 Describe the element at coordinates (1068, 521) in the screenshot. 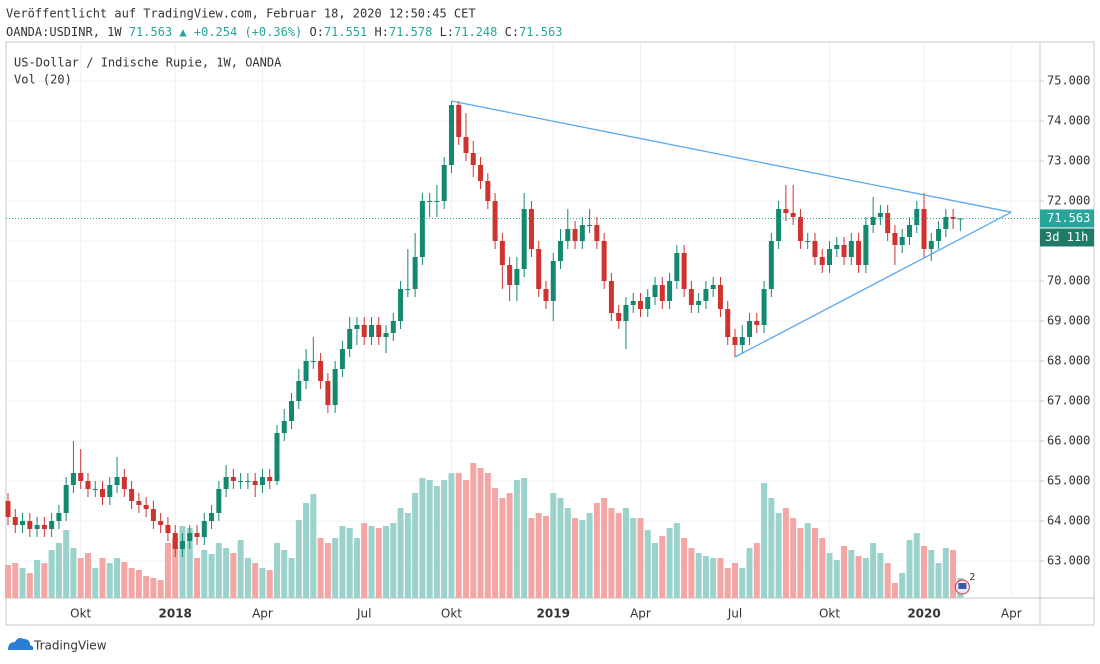

I see `y-tick-label: 64.000` at that location.